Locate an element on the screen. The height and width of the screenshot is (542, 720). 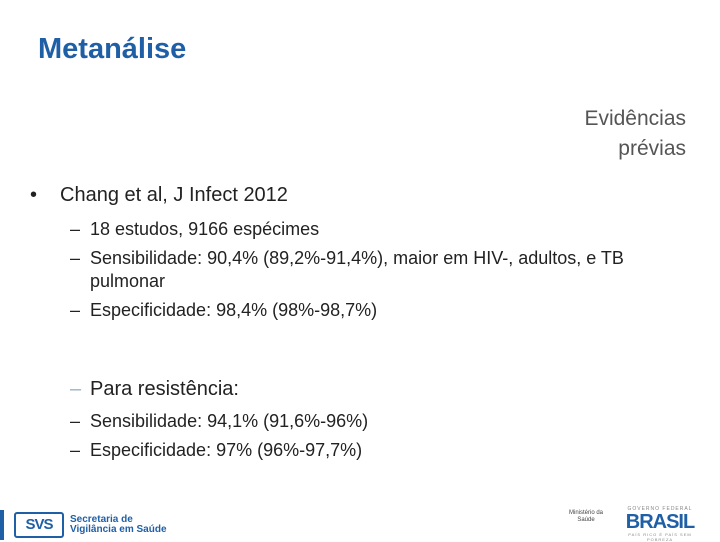
resistance-item-text: Sensibilidade: 94,1% (91,6%-96%) is located at coordinates (229, 421).